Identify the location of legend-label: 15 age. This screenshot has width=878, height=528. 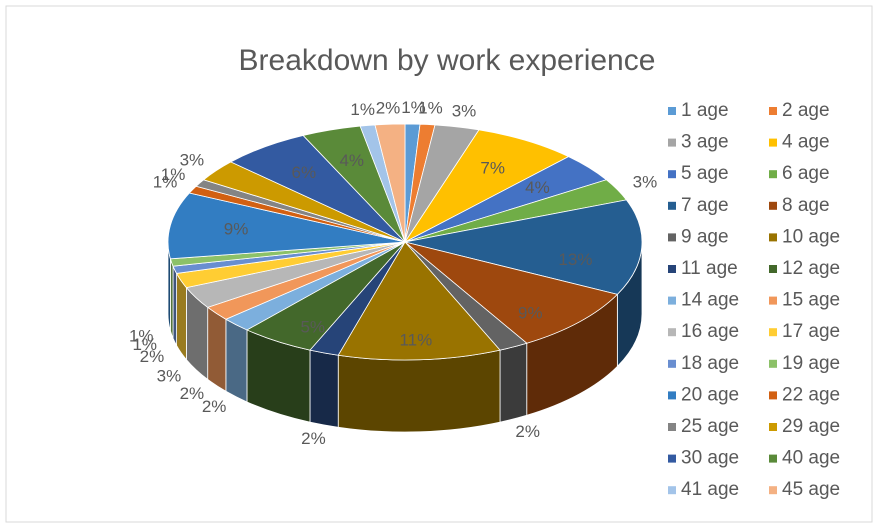
(811, 300).